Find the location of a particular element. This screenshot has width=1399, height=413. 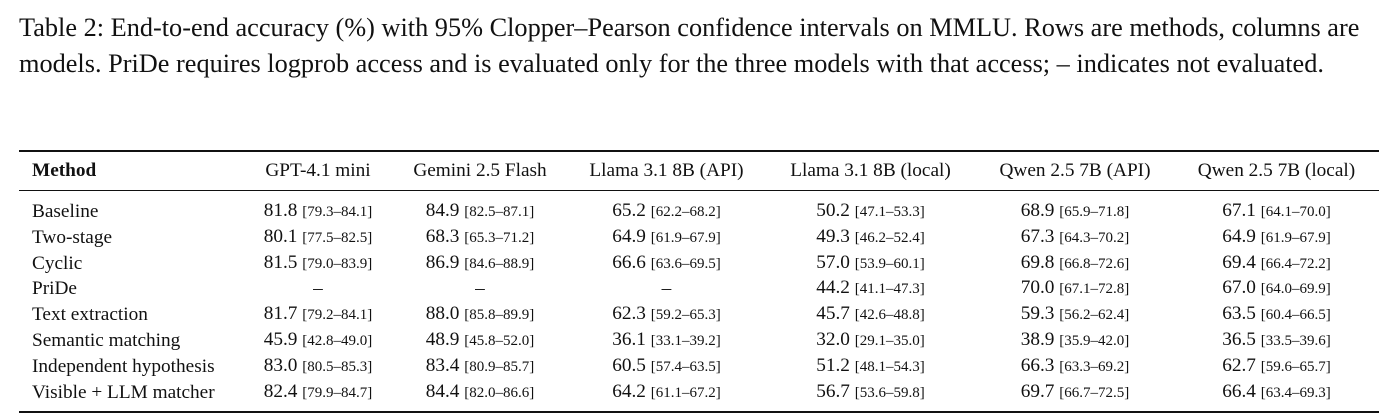

accuracy-value: 84.4 is located at coordinates (442, 391).